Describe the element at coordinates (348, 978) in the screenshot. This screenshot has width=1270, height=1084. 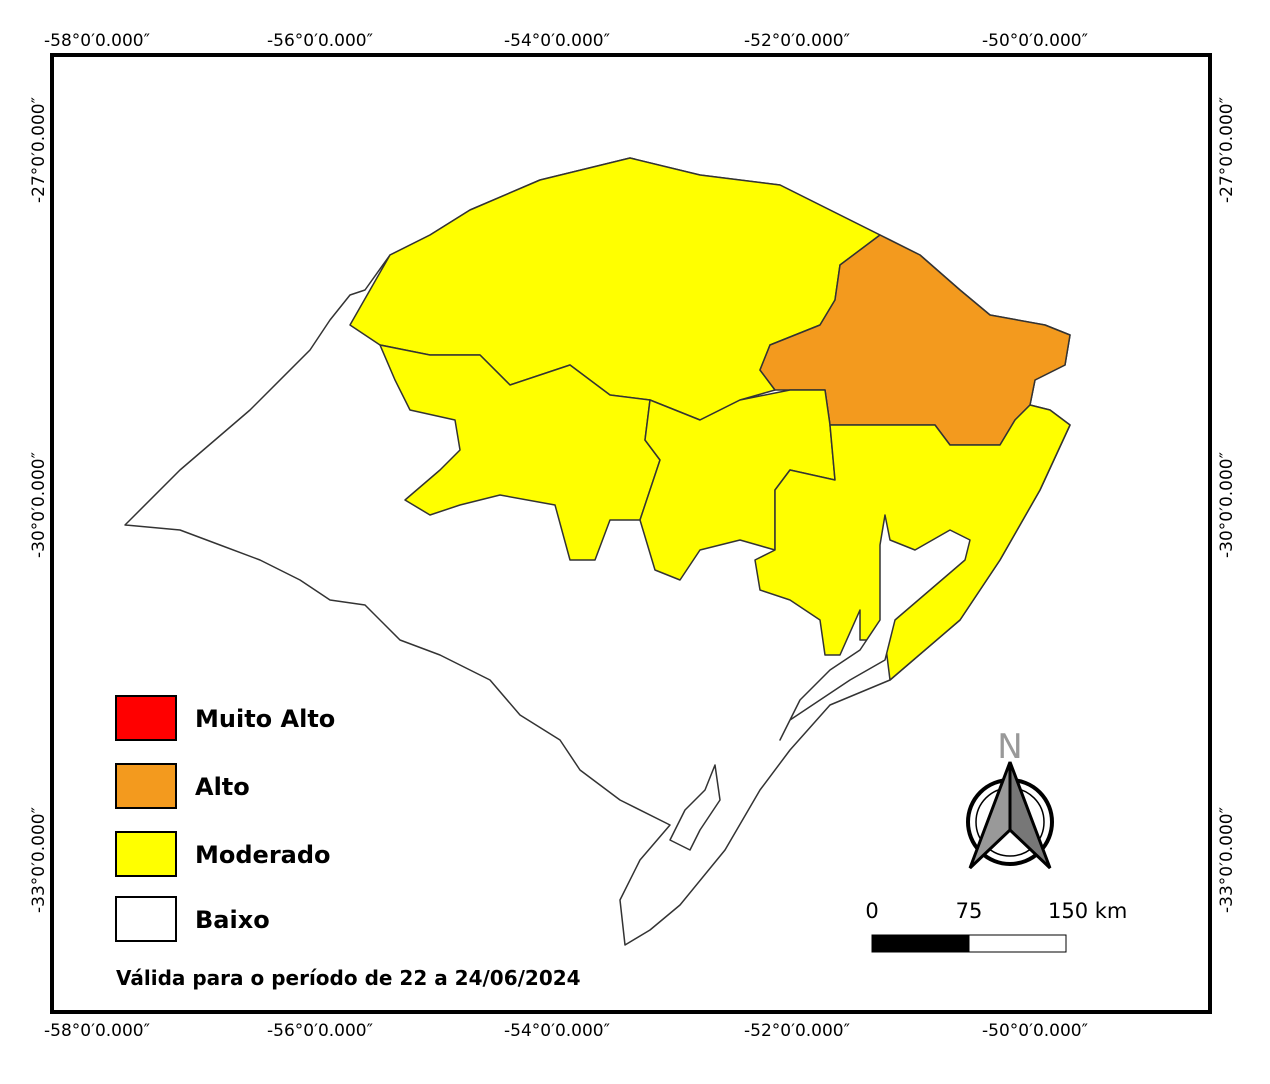
I see `validity-note: Válida para o período de 22 a 24/06/2024` at that location.